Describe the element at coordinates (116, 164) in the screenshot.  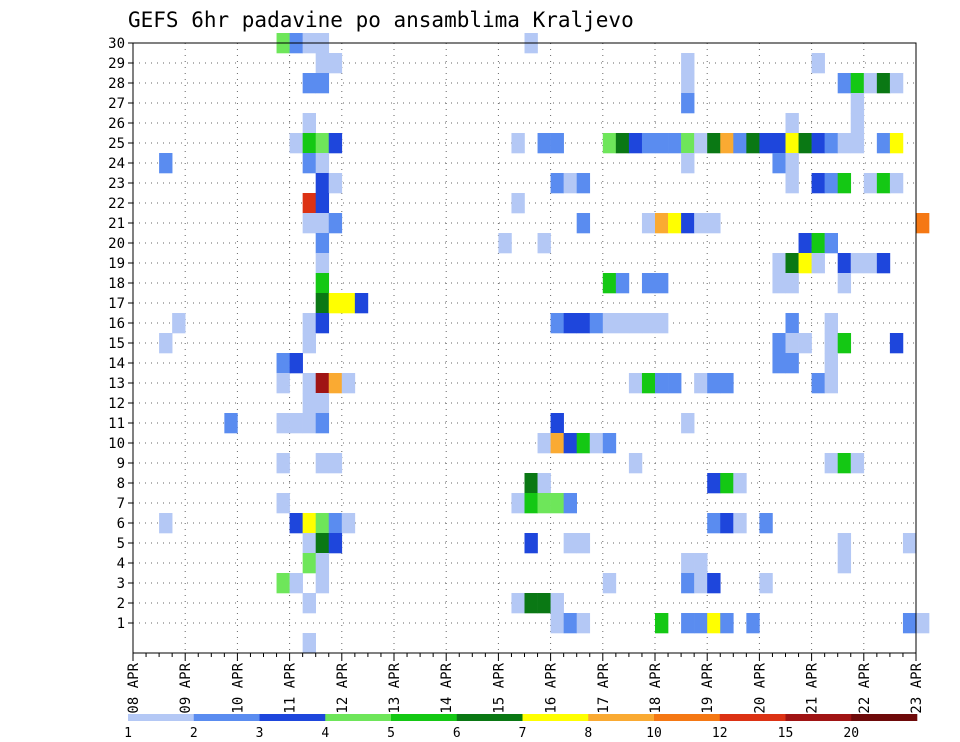
I see `y-tick-label: 24` at that location.